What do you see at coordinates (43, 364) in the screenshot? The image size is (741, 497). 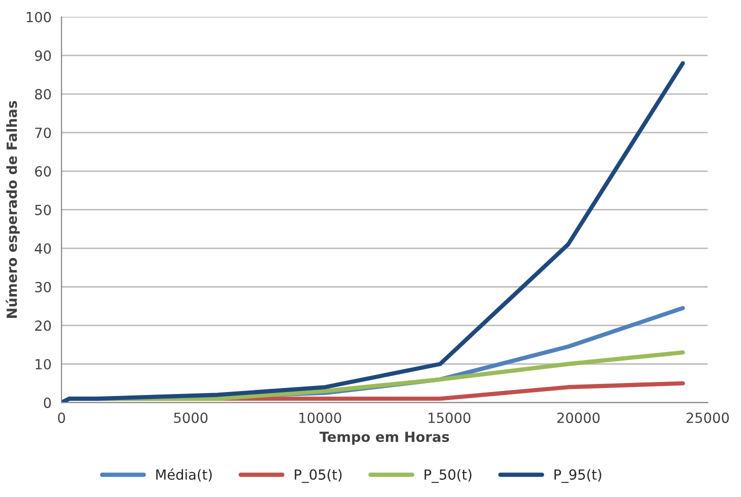 I see `y-tick-label: 10` at bounding box center [43, 364].